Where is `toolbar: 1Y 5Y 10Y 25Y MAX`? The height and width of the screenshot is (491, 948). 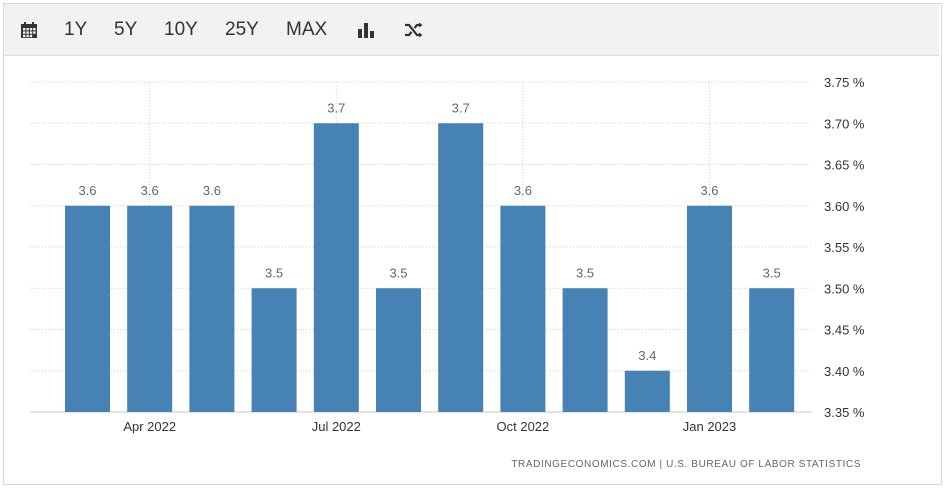 toolbar: 1Y 5Y 10Y 25Y MAX is located at coordinates (471, 30).